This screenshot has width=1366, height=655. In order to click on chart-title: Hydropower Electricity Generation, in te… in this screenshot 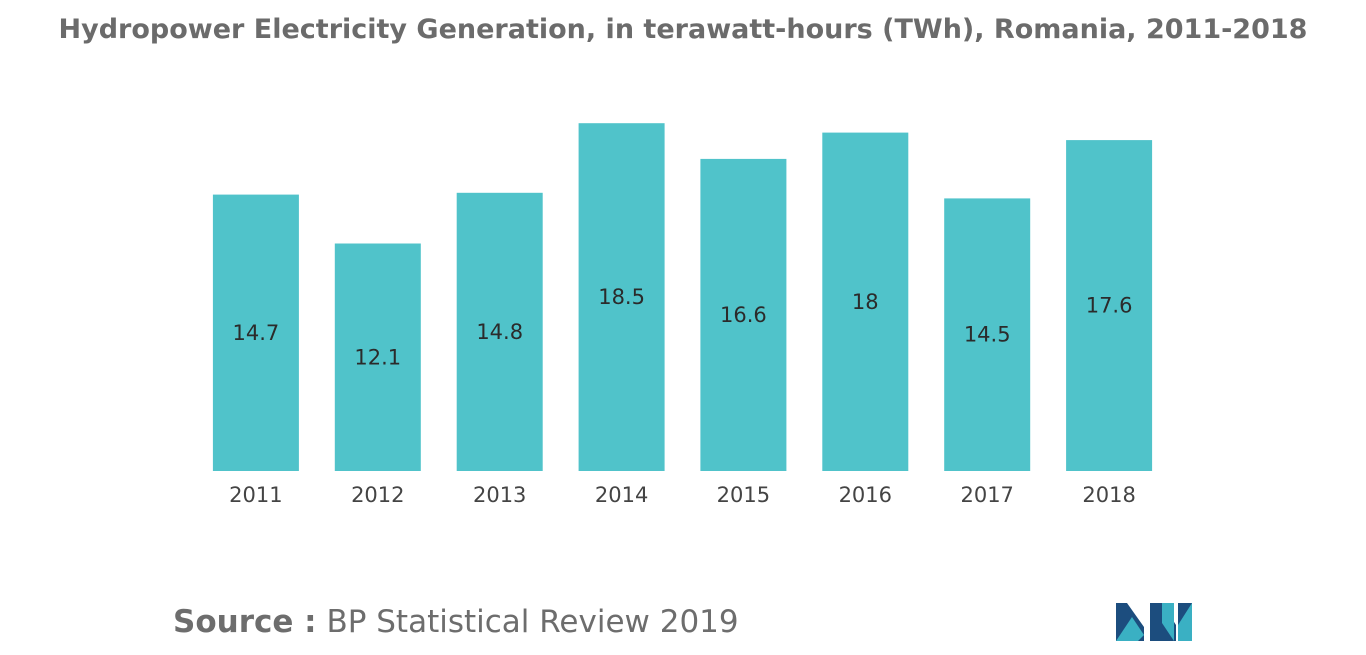, I will do `click(683, 29)`.